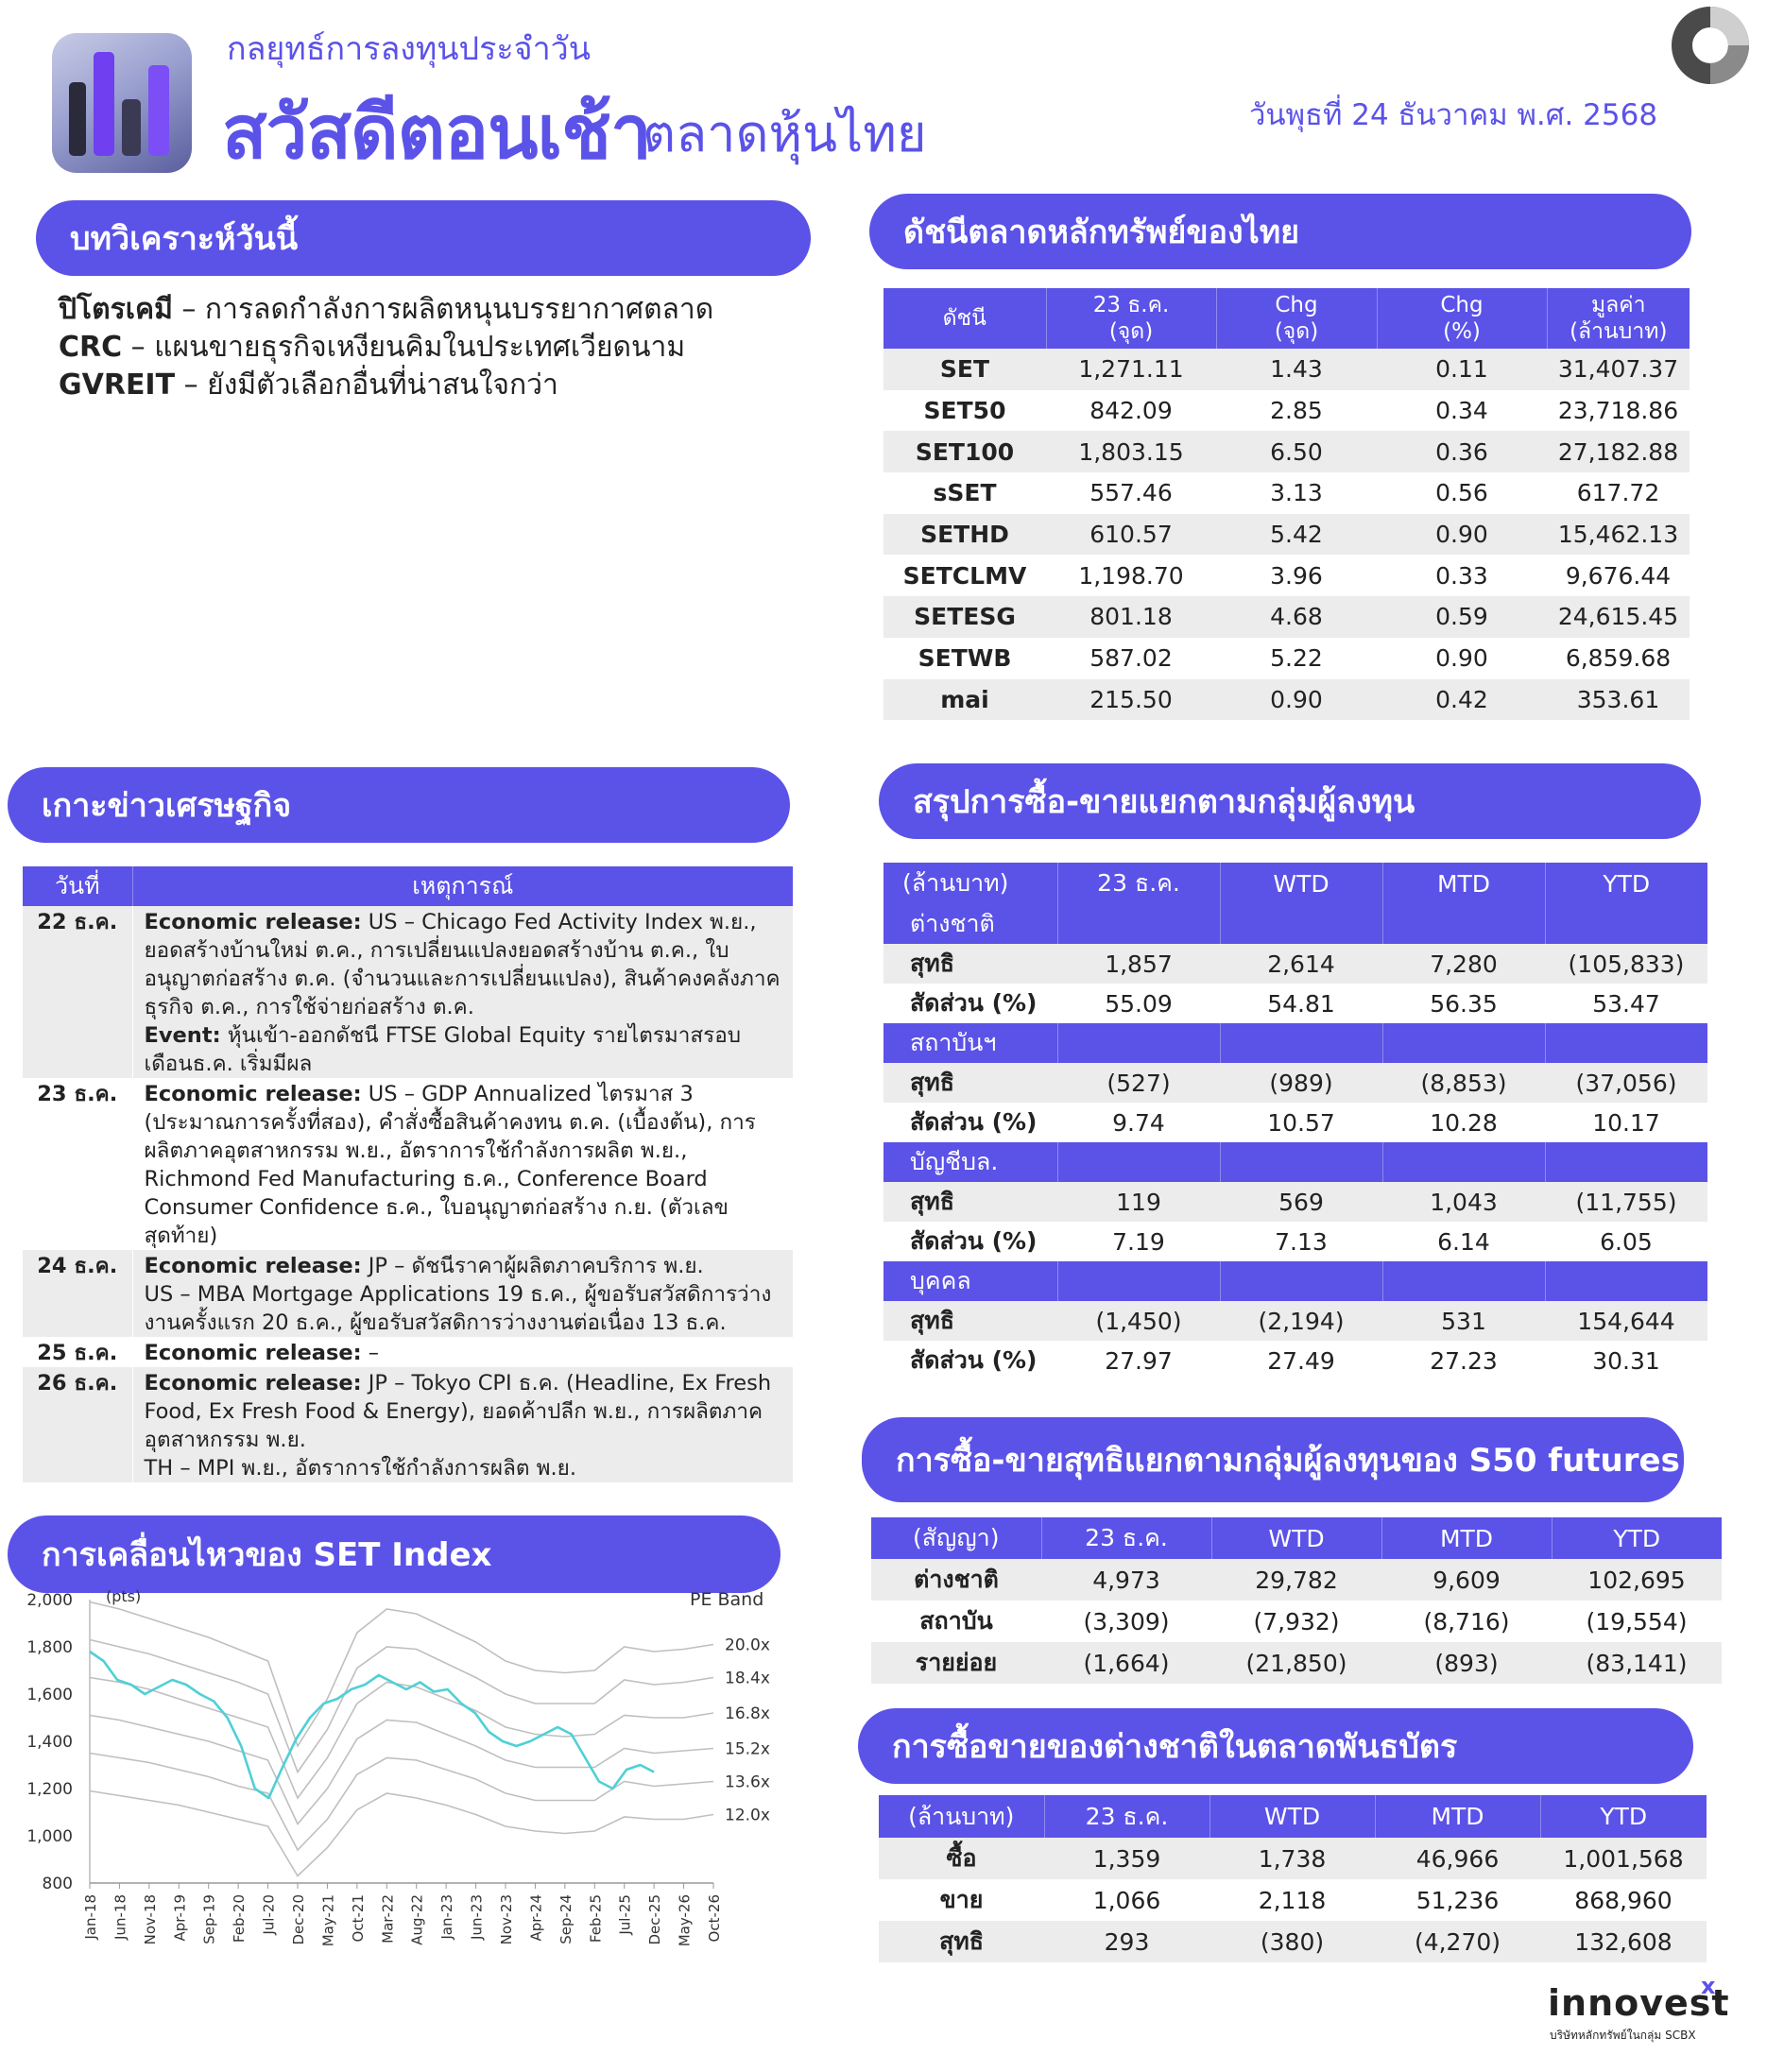 The height and width of the screenshot is (2072, 1784). I want to click on value-cell: 51,236, so click(1457, 1900).